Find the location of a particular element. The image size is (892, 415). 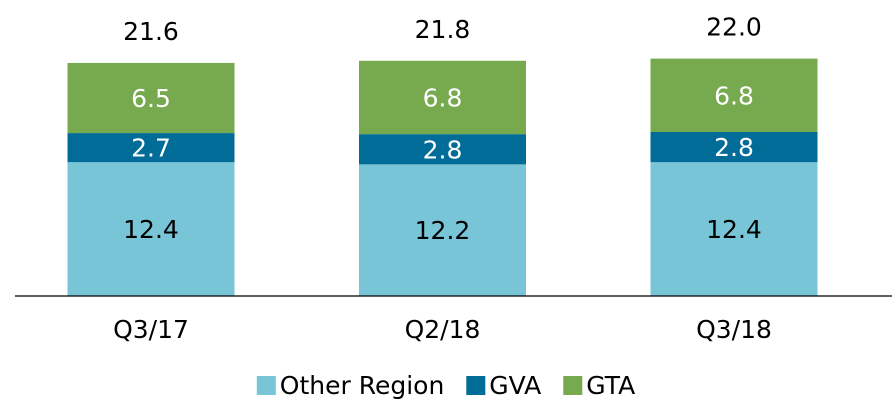

legend-label: GVA is located at coordinates (515, 385).